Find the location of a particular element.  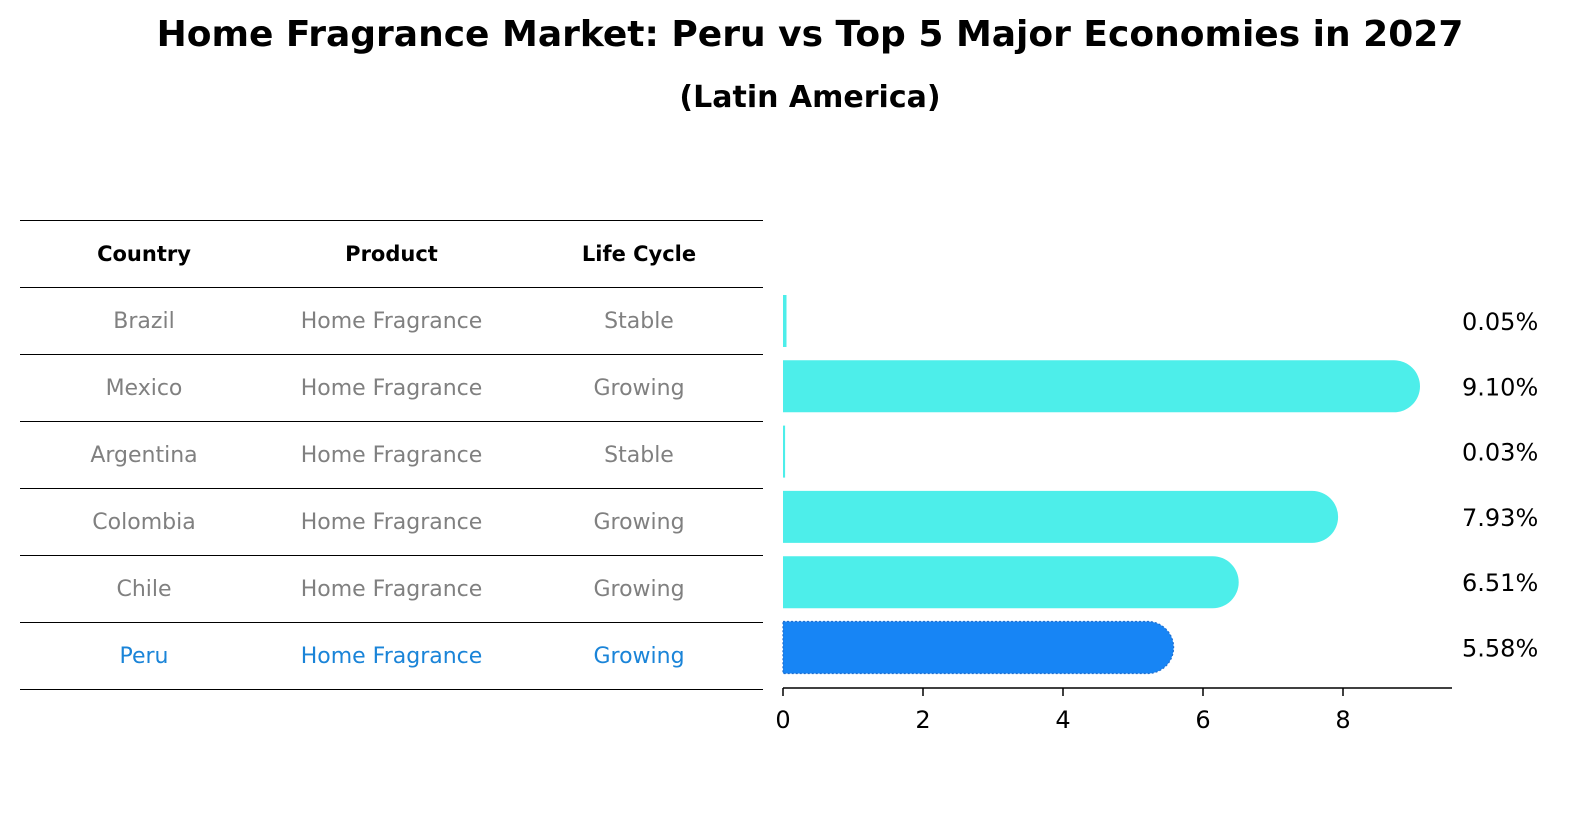

country-cell: Peru is located at coordinates (144, 656).